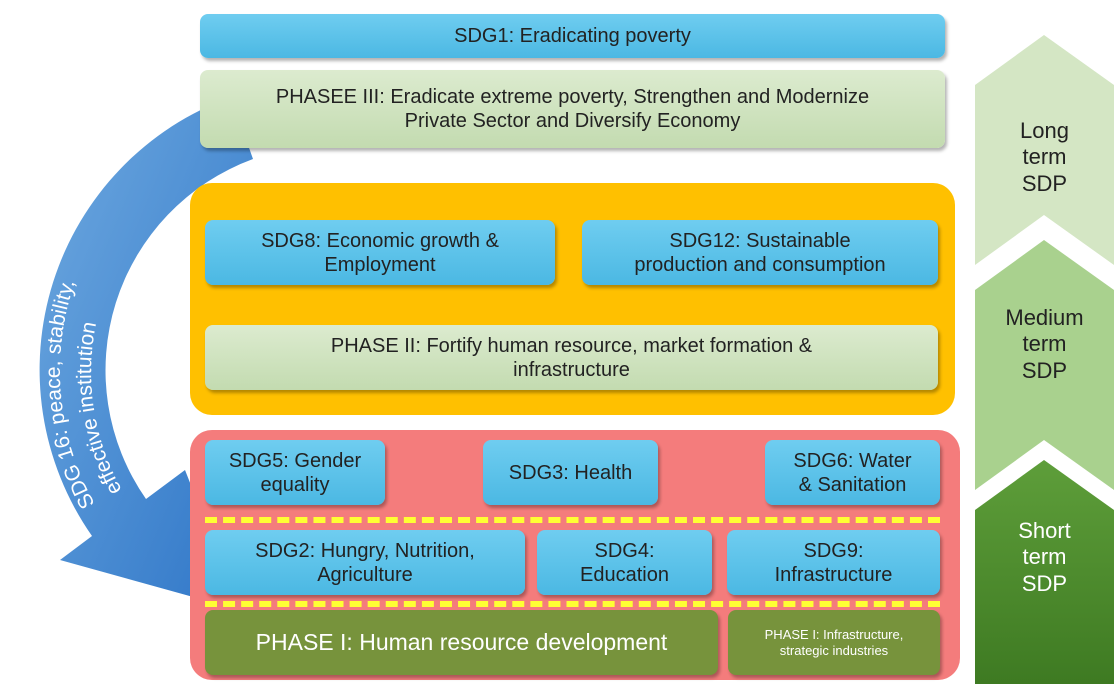 This screenshot has width=1114, height=684. I want to click on long-term-label: Long term SDP, so click(1044, 157).